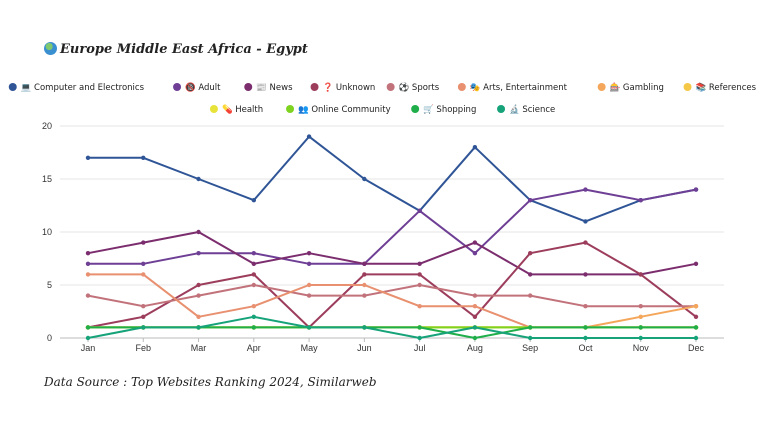 The image size is (768, 432). I want to click on x-tick-label: Jul, so click(420, 348).